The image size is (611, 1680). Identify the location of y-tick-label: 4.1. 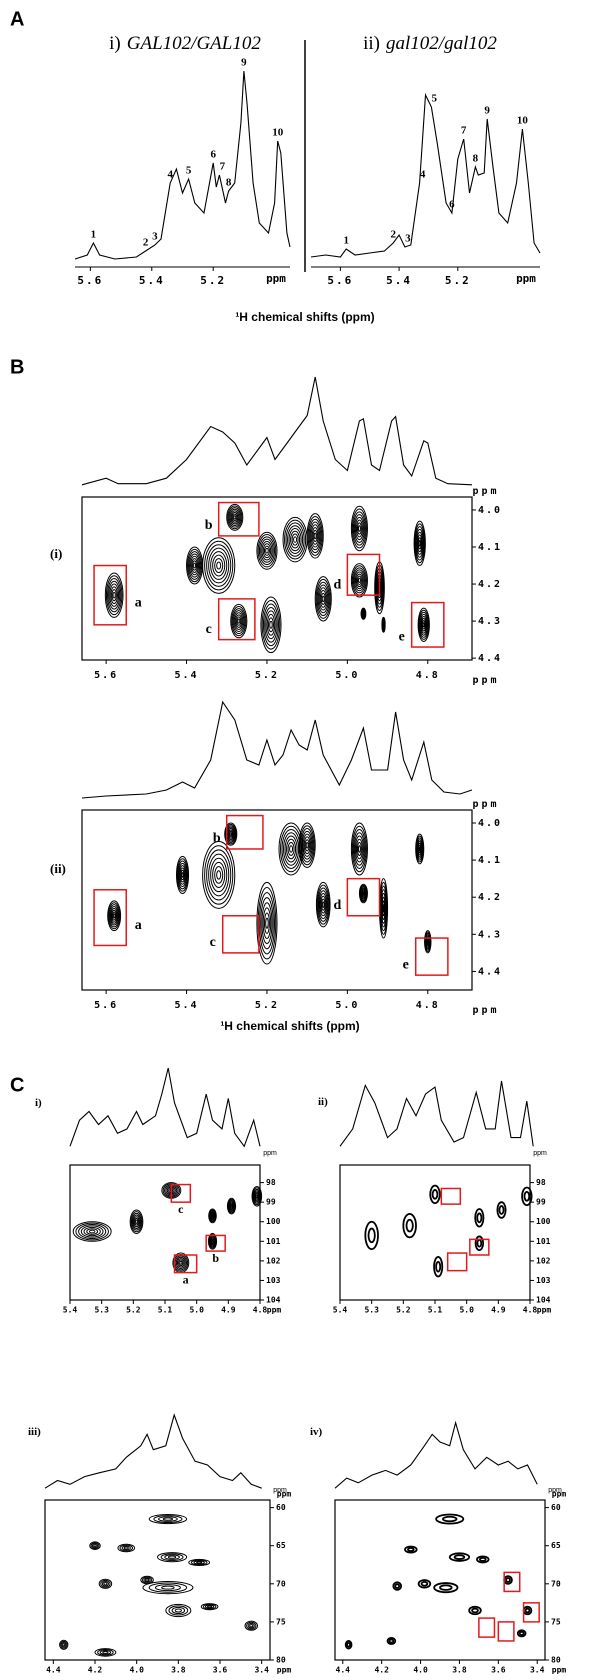
(490, 547).